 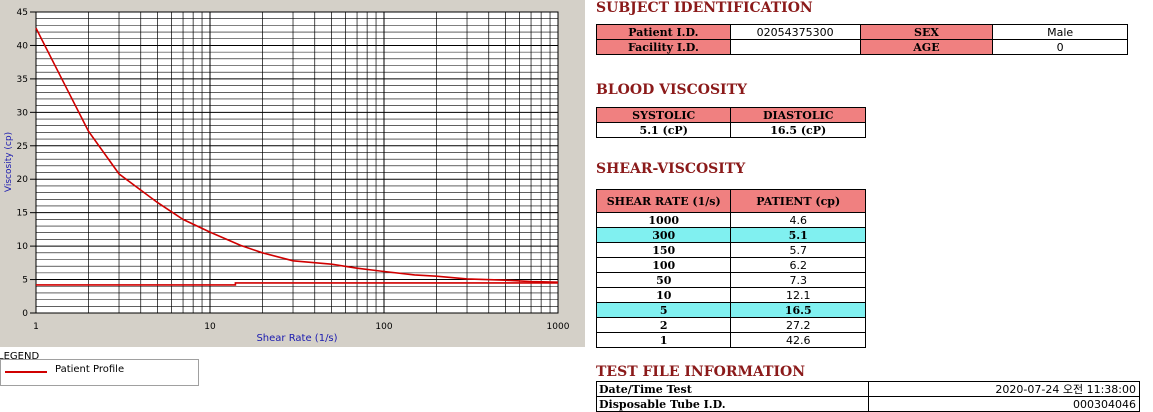 What do you see at coordinates (90, 369) in the screenshot?
I see `legend-label: Patient Profile` at bounding box center [90, 369].